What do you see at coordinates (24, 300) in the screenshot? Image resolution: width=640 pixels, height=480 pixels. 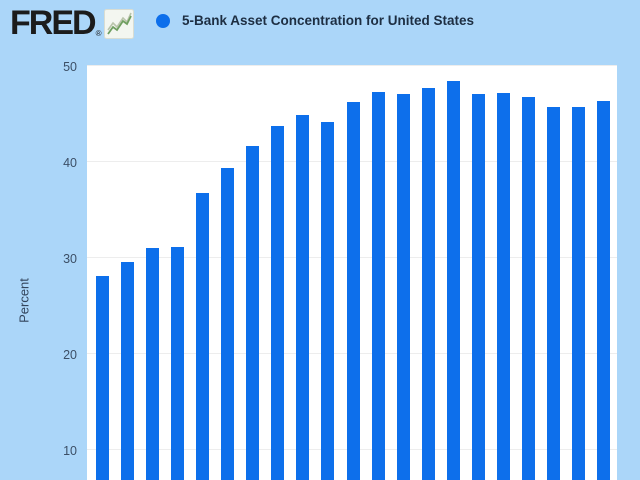 I see `y-axis-title: Percent` at bounding box center [24, 300].